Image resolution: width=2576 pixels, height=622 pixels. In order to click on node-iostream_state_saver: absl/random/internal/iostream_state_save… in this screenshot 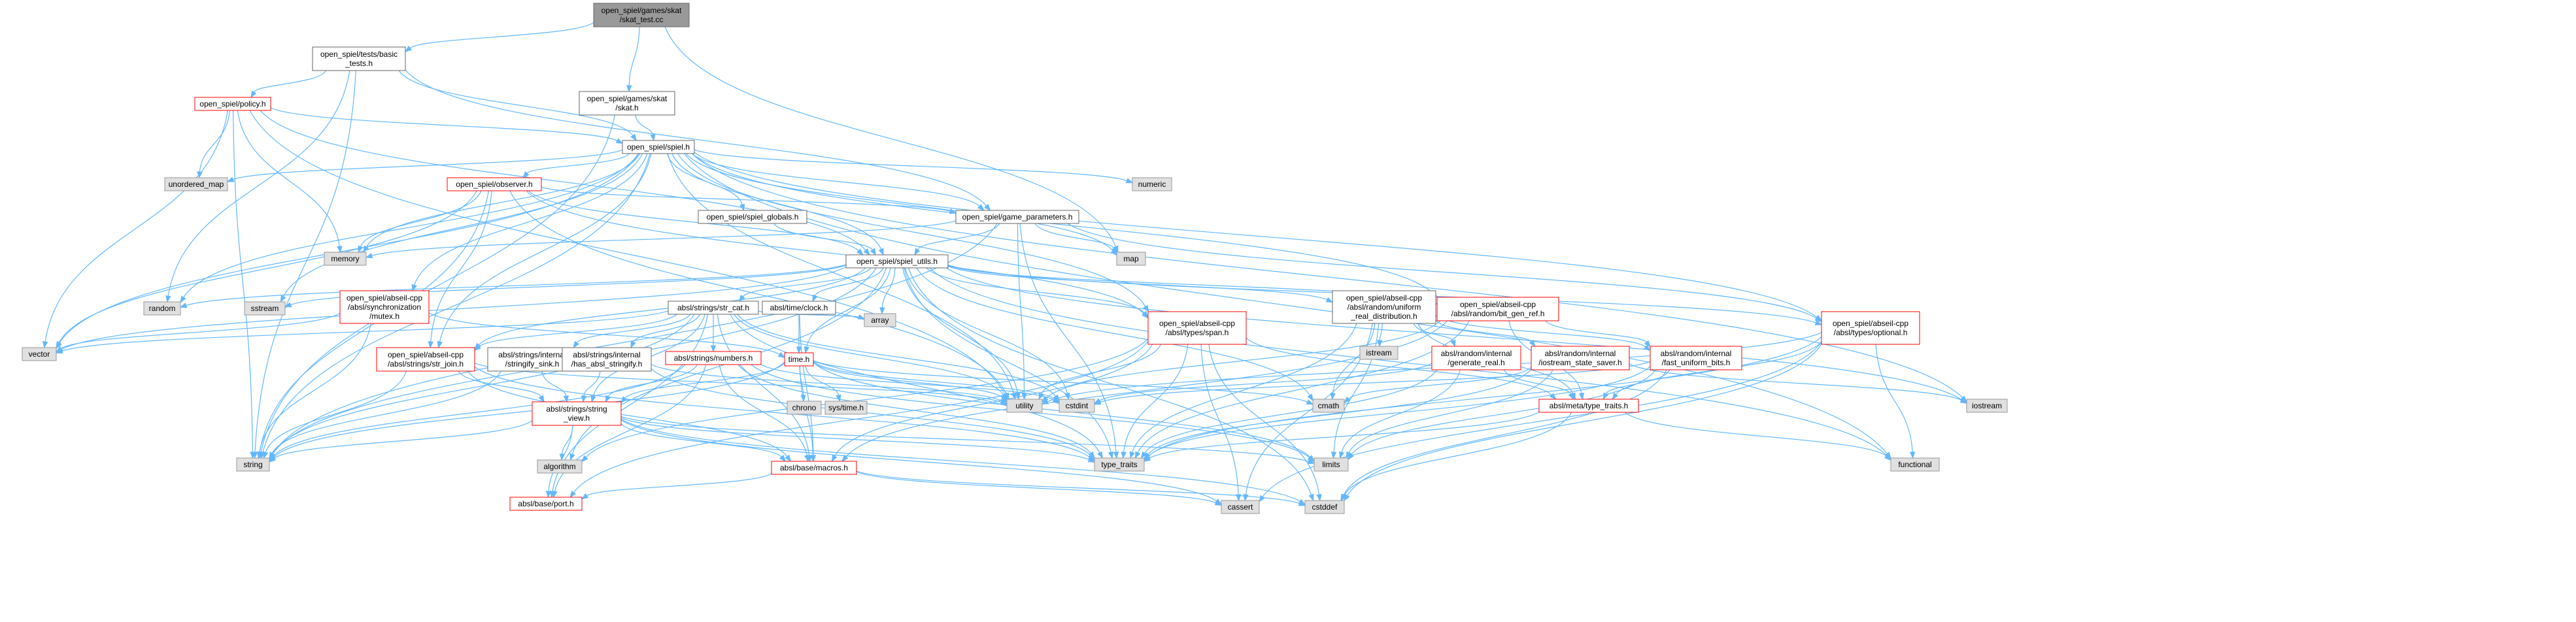, I will do `click(1580, 358)`.